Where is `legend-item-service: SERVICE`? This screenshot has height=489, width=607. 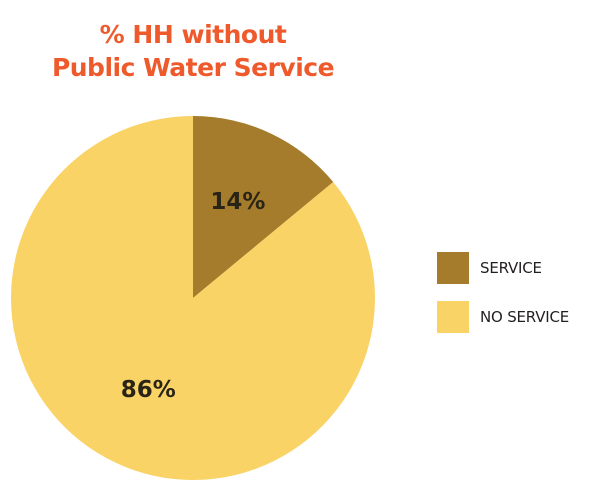
legend-item-service: SERVICE is located at coordinates (503, 268).